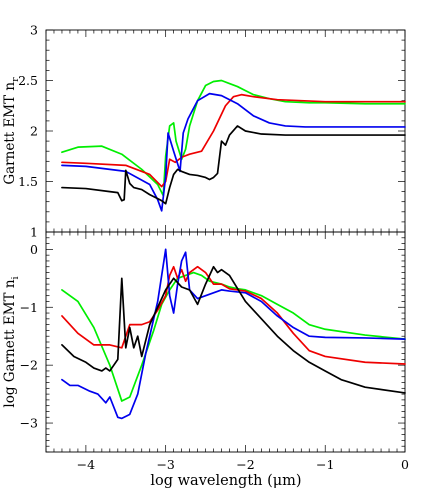  Describe the element at coordinates (34, 249) in the screenshot. I see `y-tick-label: 0` at that location.